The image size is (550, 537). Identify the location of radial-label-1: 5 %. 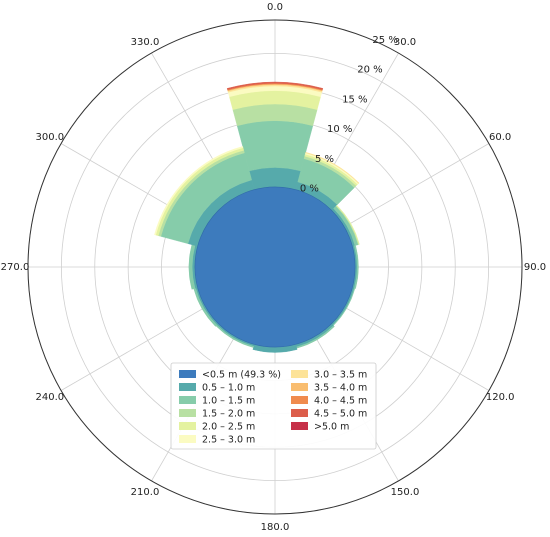
(324, 159).